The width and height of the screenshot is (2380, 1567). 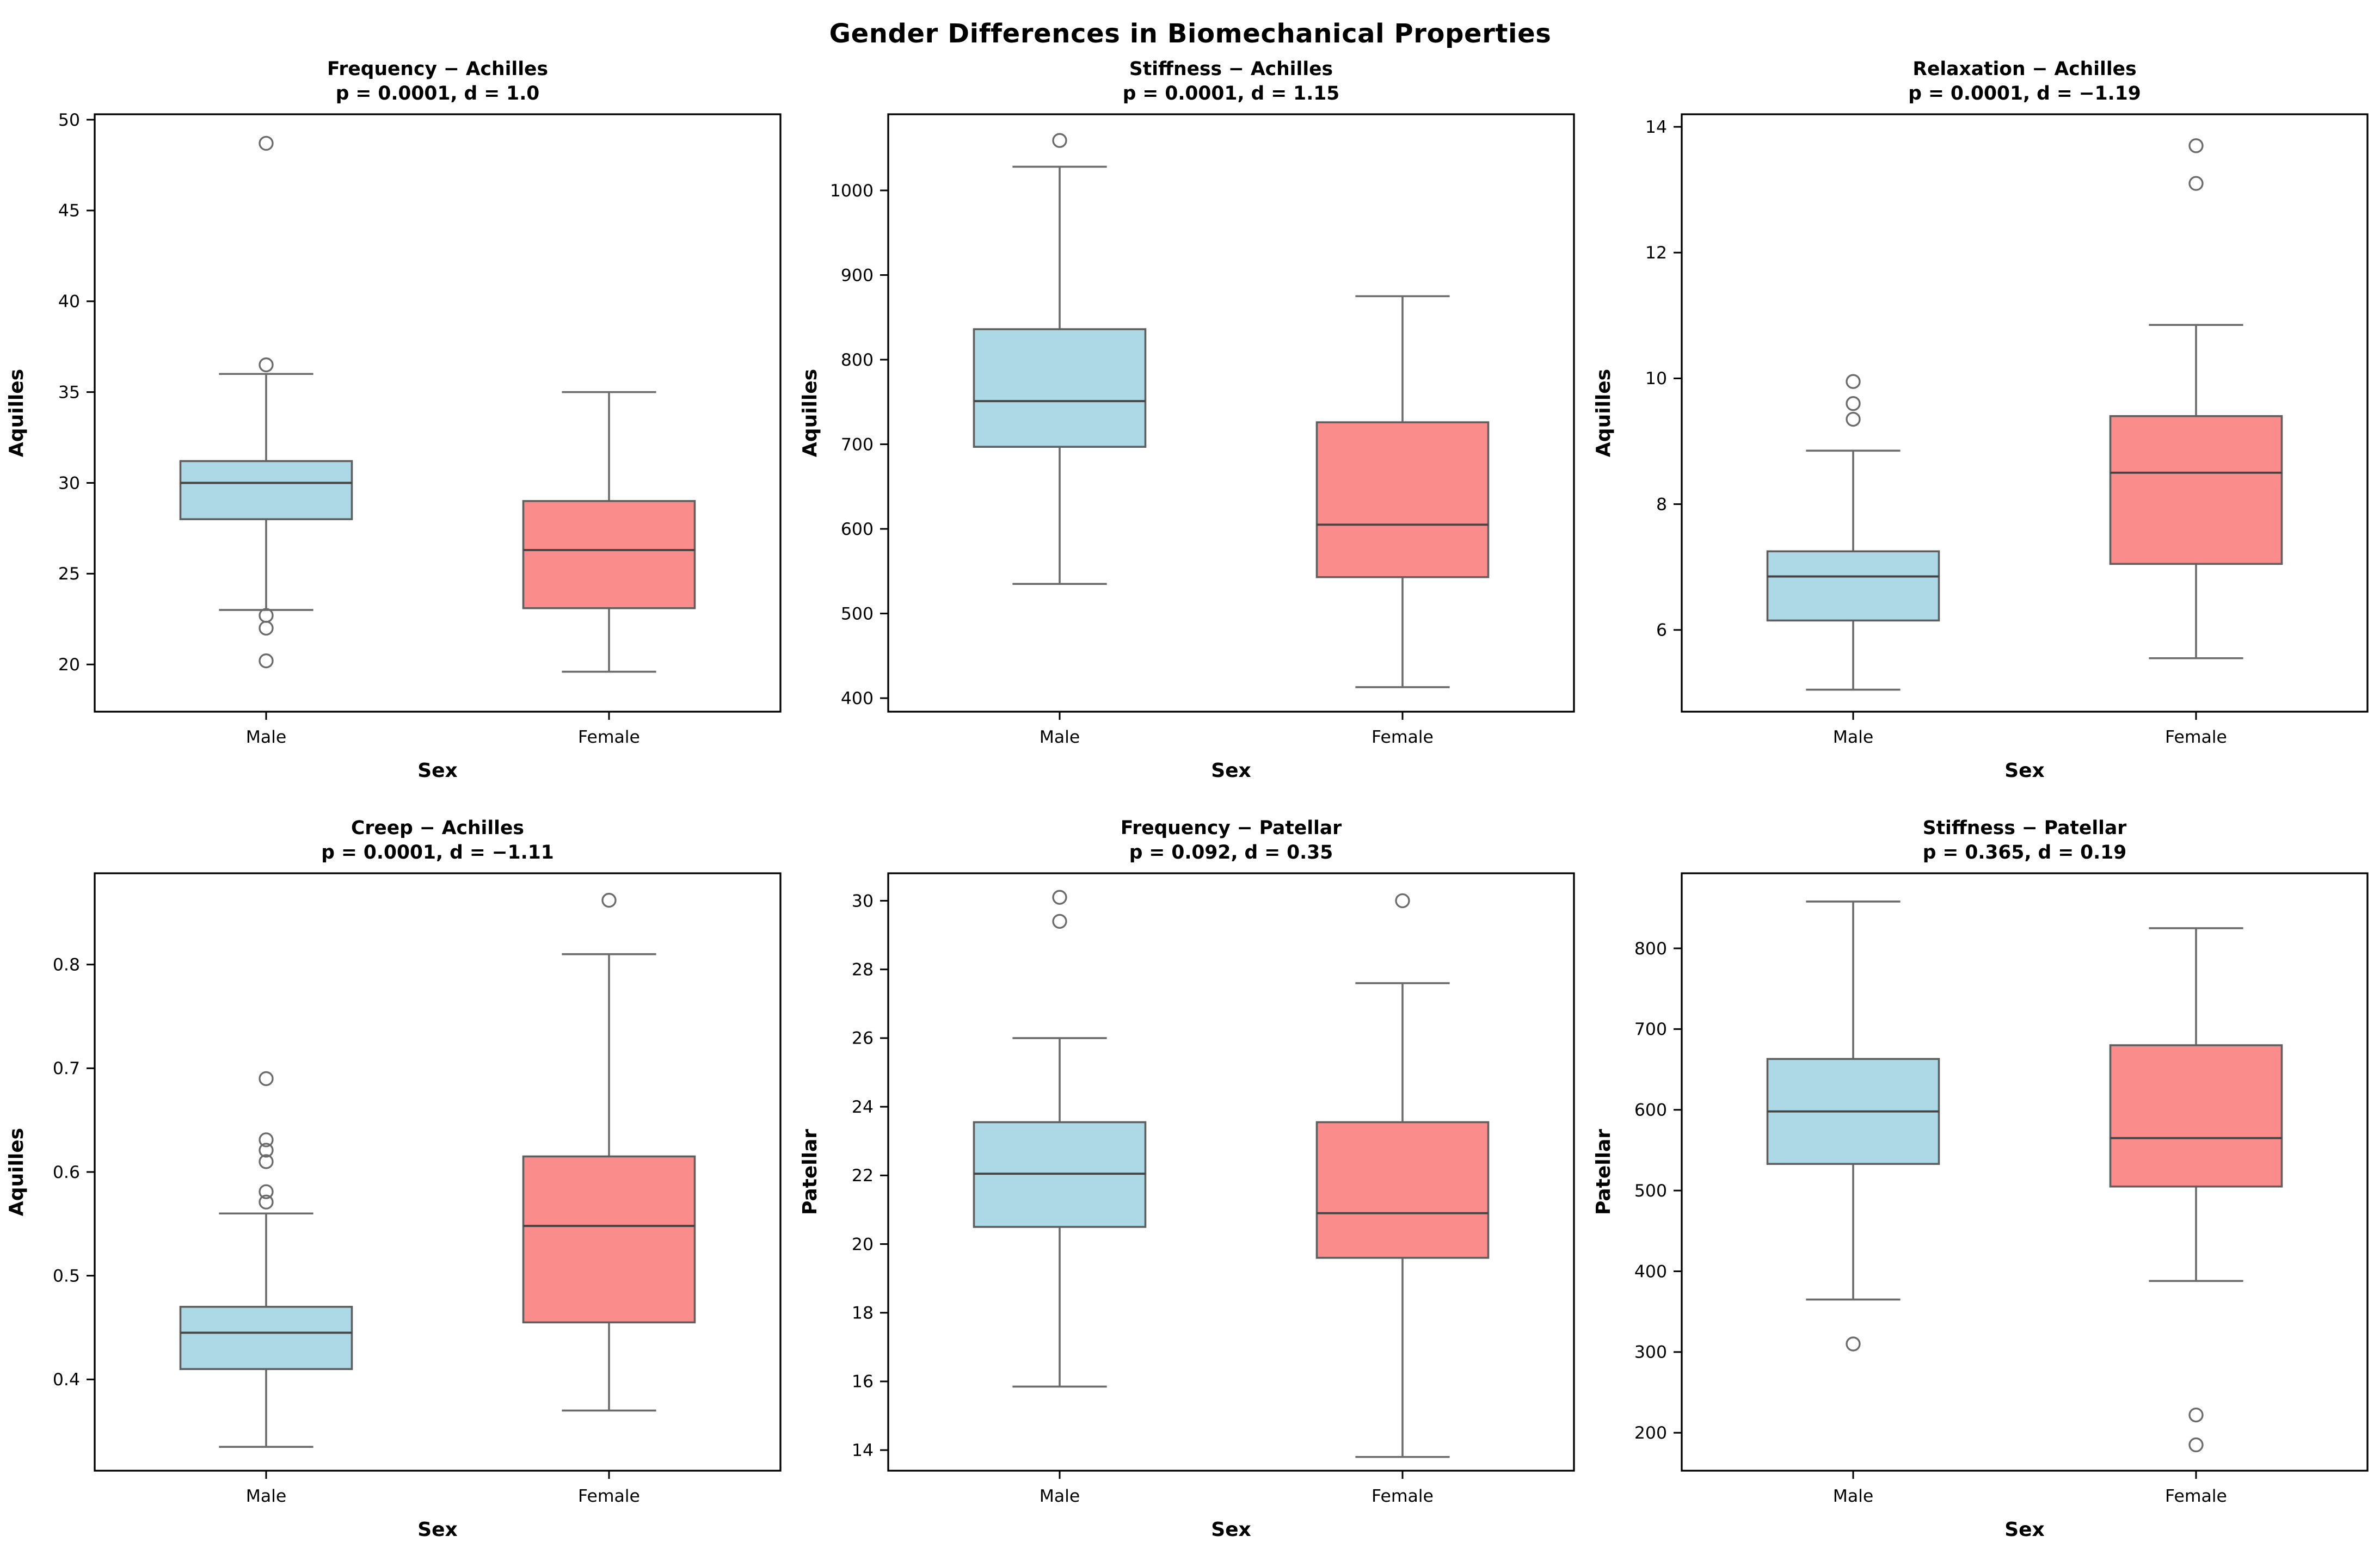 What do you see at coordinates (66, 1068) in the screenshot?
I see `y-tick-label: 0.7` at bounding box center [66, 1068].